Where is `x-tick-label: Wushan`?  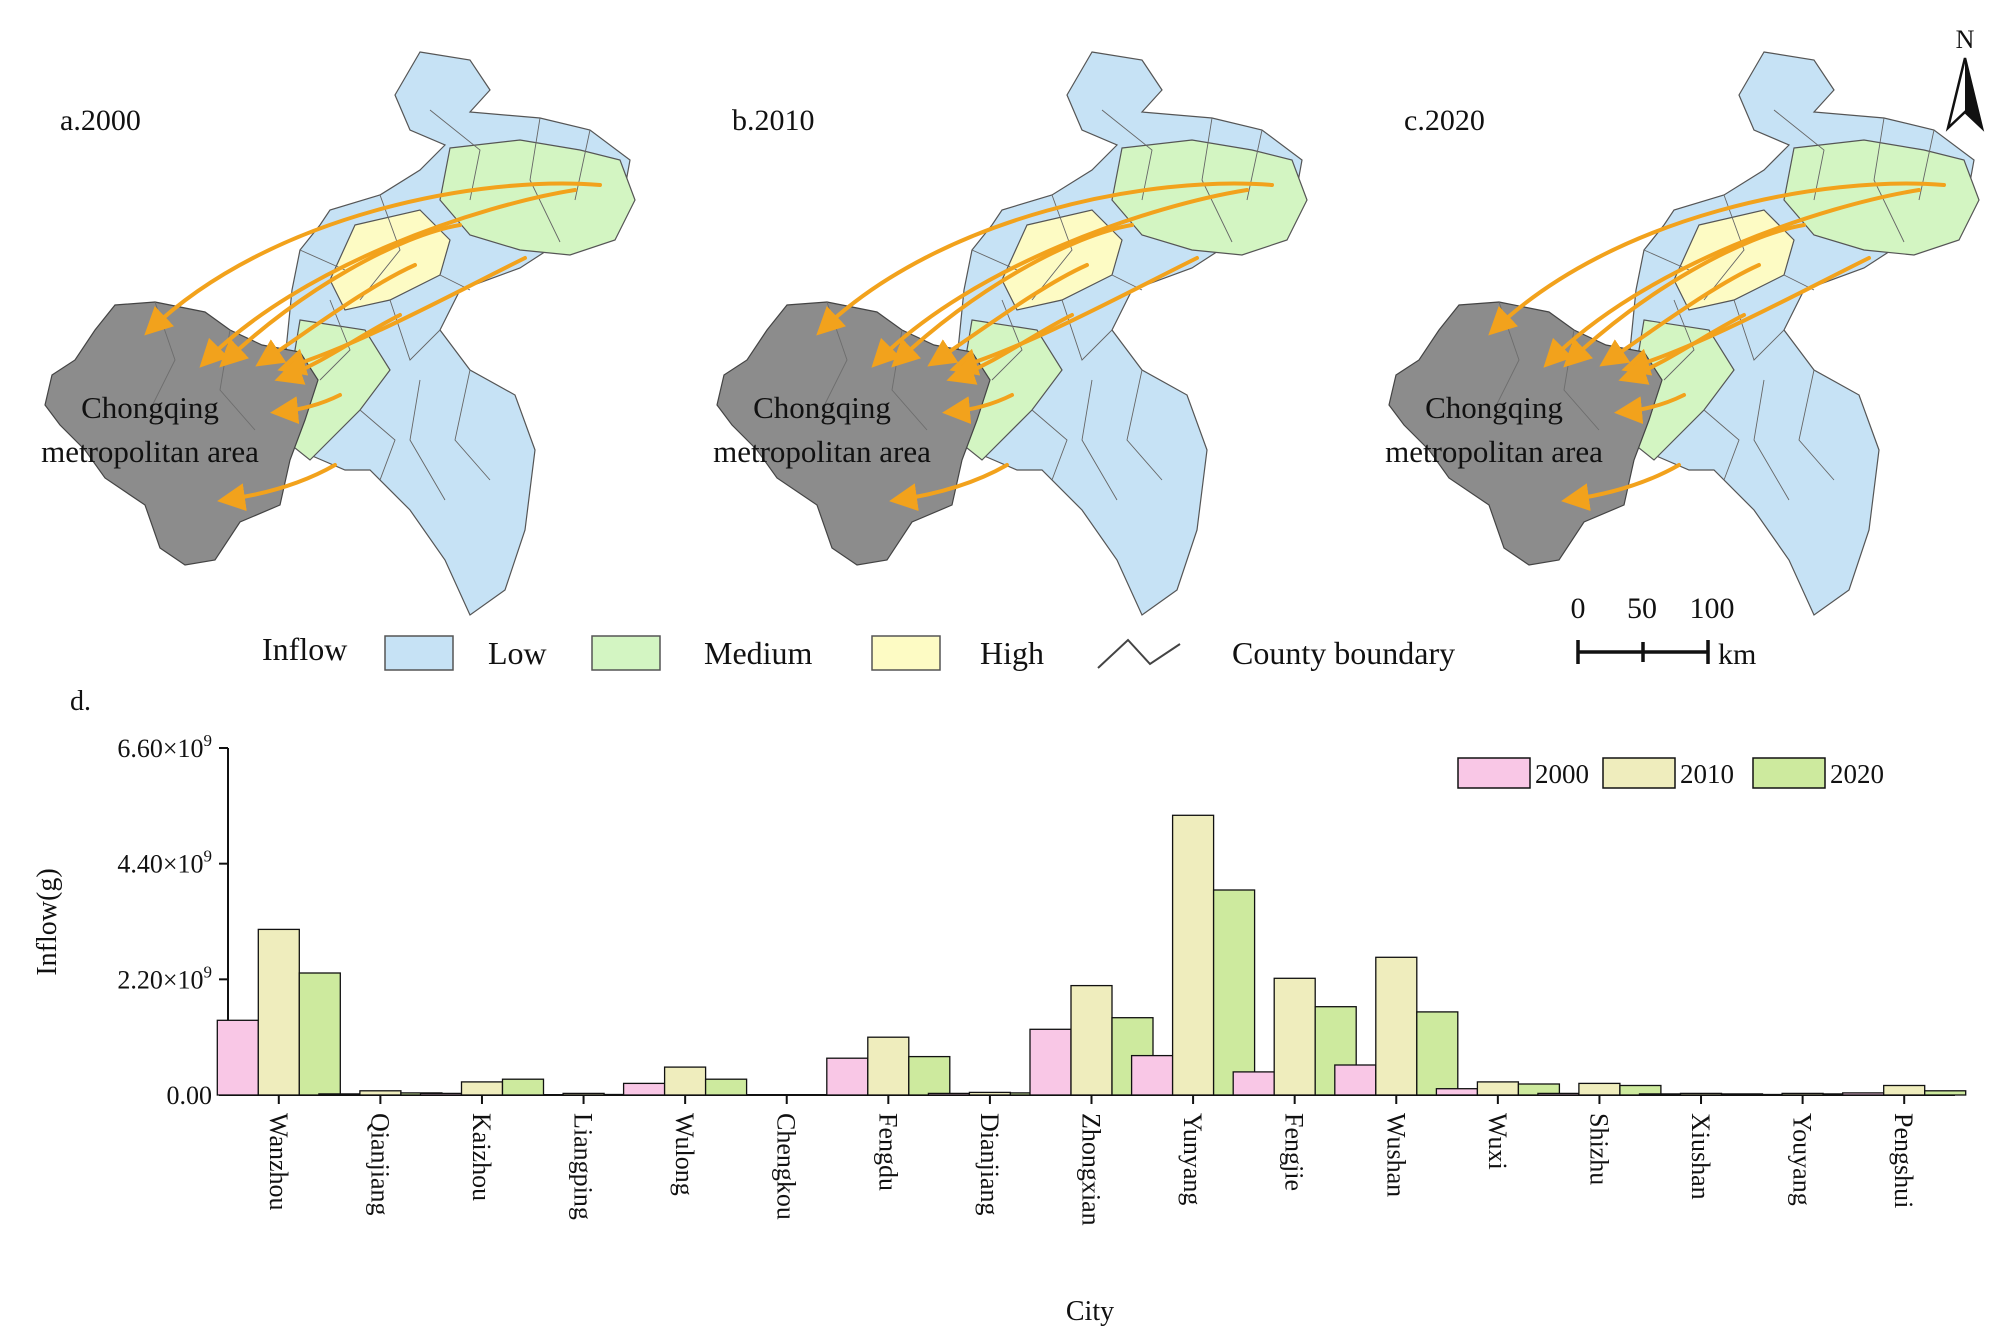
x-tick-label: Wushan is located at coordinates (1395, 1155).